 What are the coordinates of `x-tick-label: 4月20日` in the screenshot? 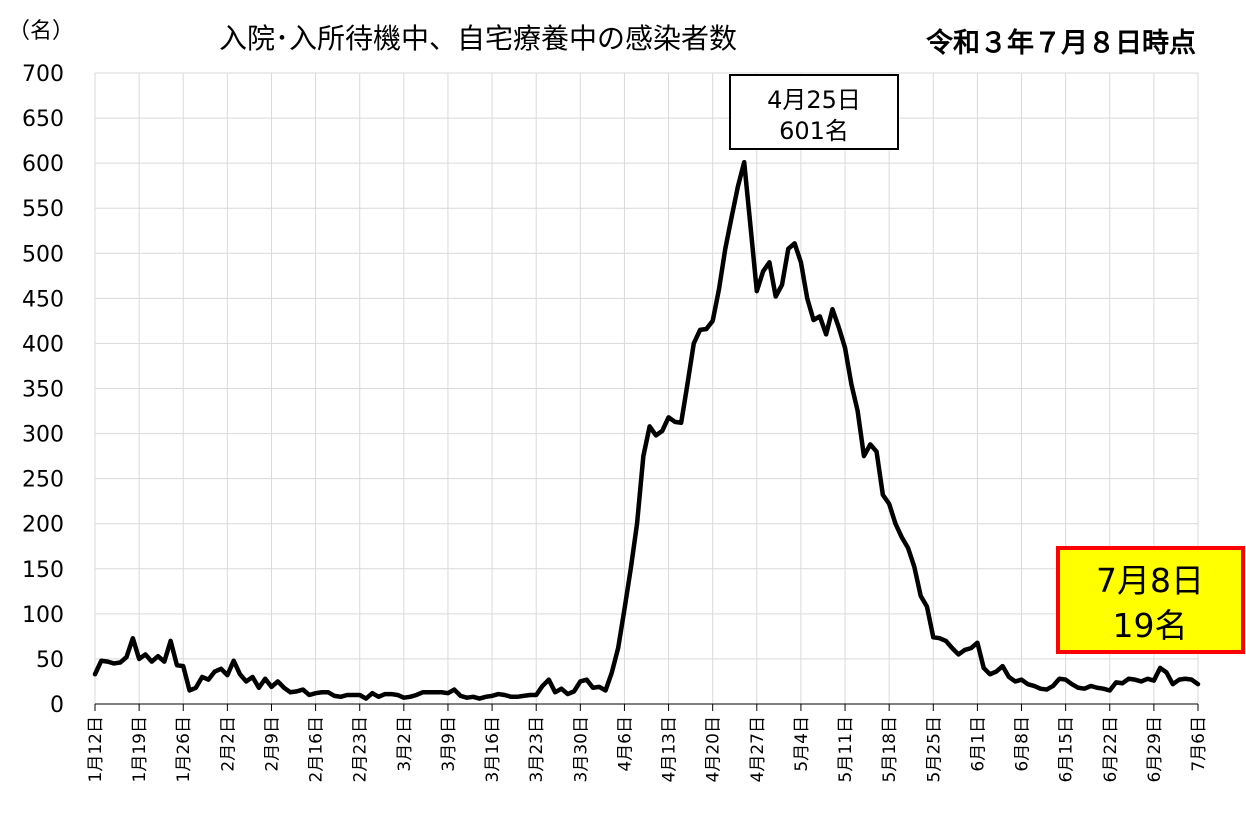 It's located at (714, 749).